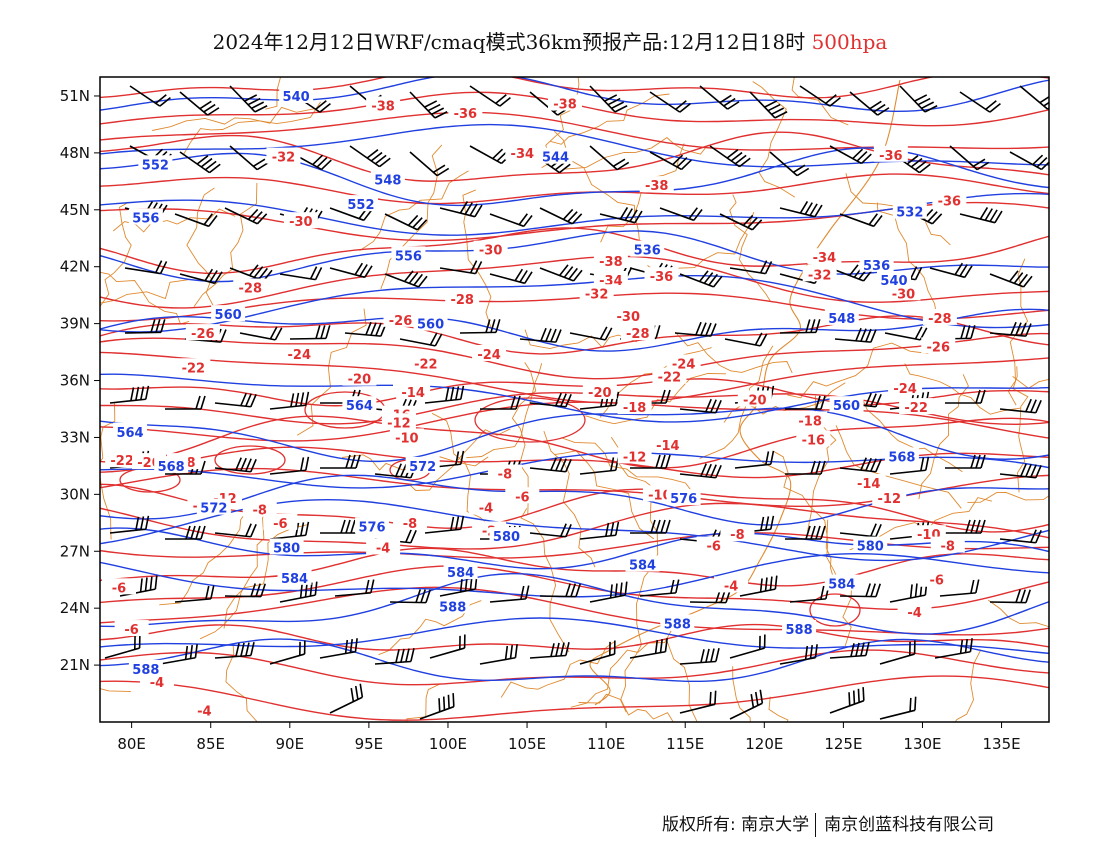 The width and height of the screenshot is (1100, 850). Describe the element at coordinates (843, 744) in the screenshot. I see `lon-tick-label: 125E` at that location.